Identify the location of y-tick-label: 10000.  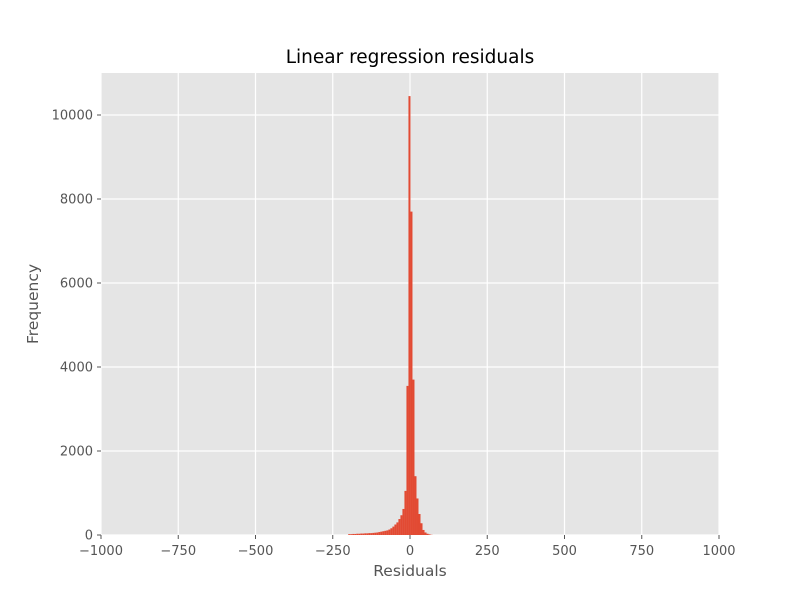
(72, 116).